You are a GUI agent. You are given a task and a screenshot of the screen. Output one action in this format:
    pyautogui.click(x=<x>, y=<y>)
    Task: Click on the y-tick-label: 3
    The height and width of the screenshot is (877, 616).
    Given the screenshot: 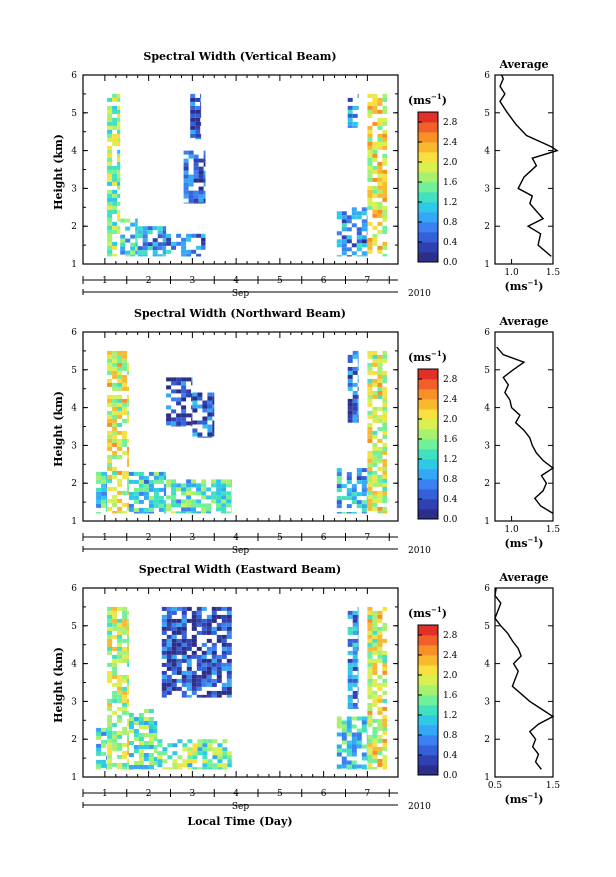 What is the action you would take?
    pyautogui.click(x=74, y=446)
    